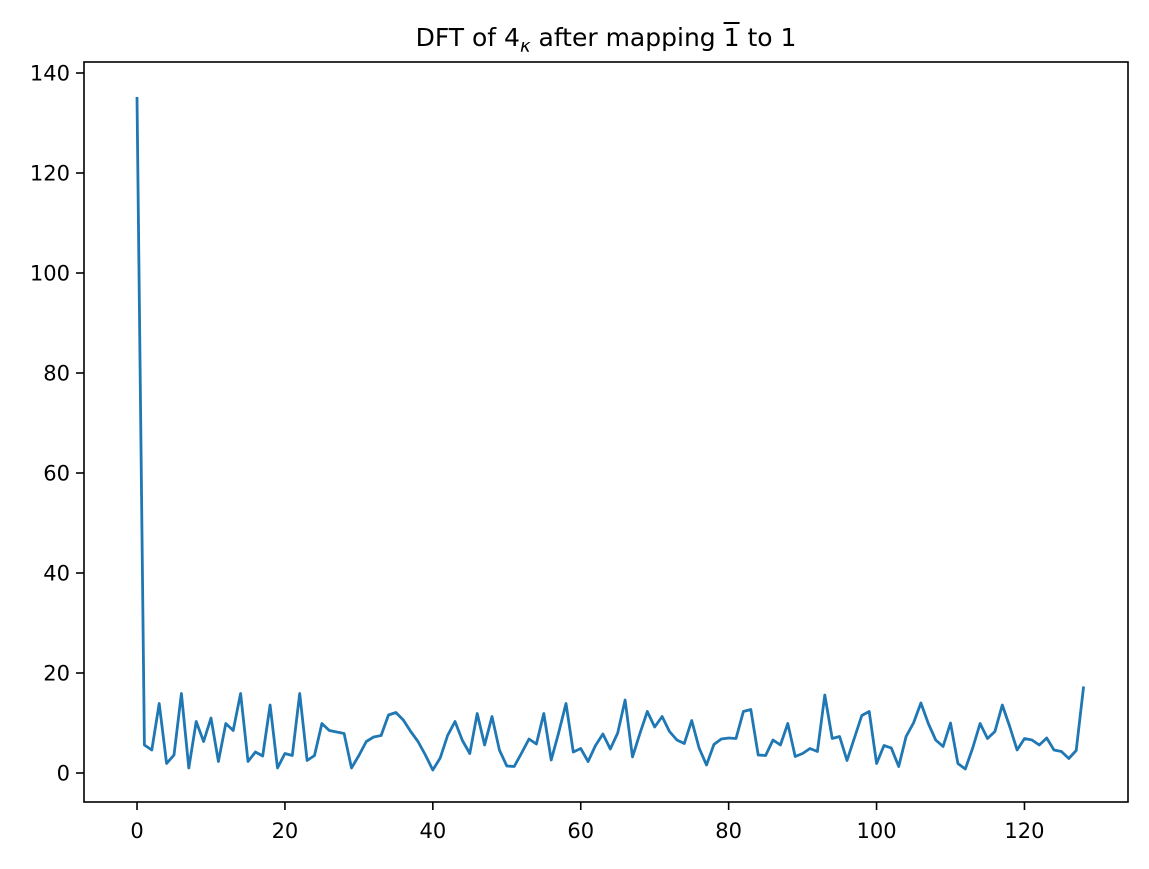 The width and height of the screenshot is (1149, 869). What do you see at coordinates (467, 37) in the screenshot?
I see `title-text-prefix: DFT of 4` at bounding box center [467, 37].